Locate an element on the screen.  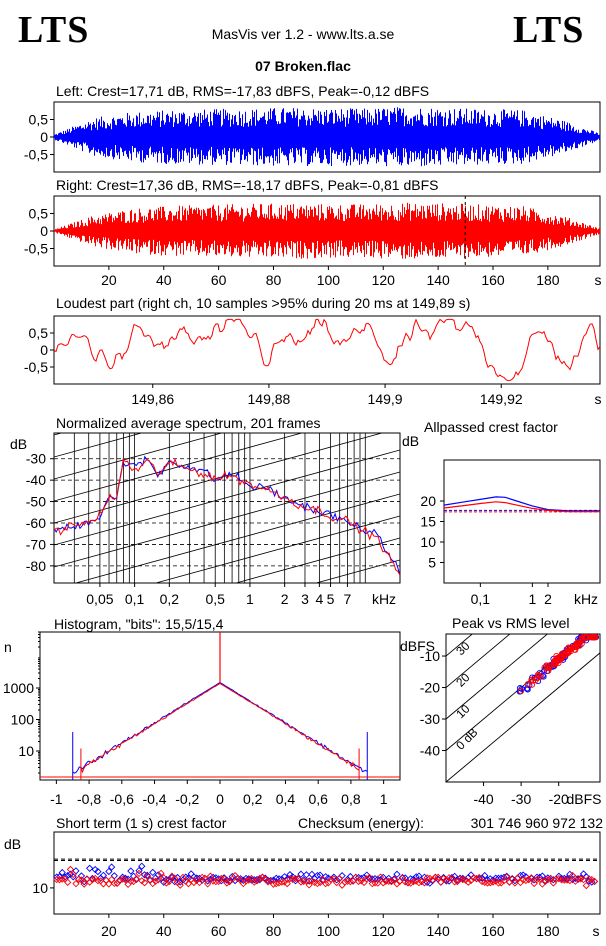
x-unit-label: dBFS is located at coordinates (583, 799).